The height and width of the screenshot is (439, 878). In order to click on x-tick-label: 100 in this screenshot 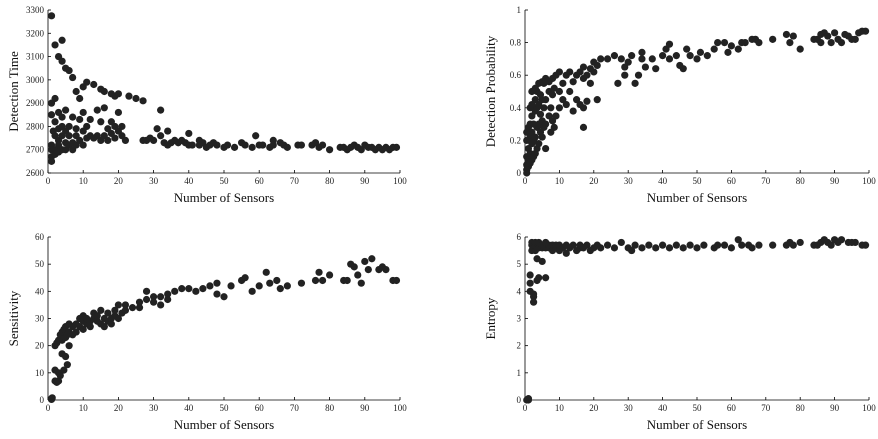, I will do `click(869, 408)`.